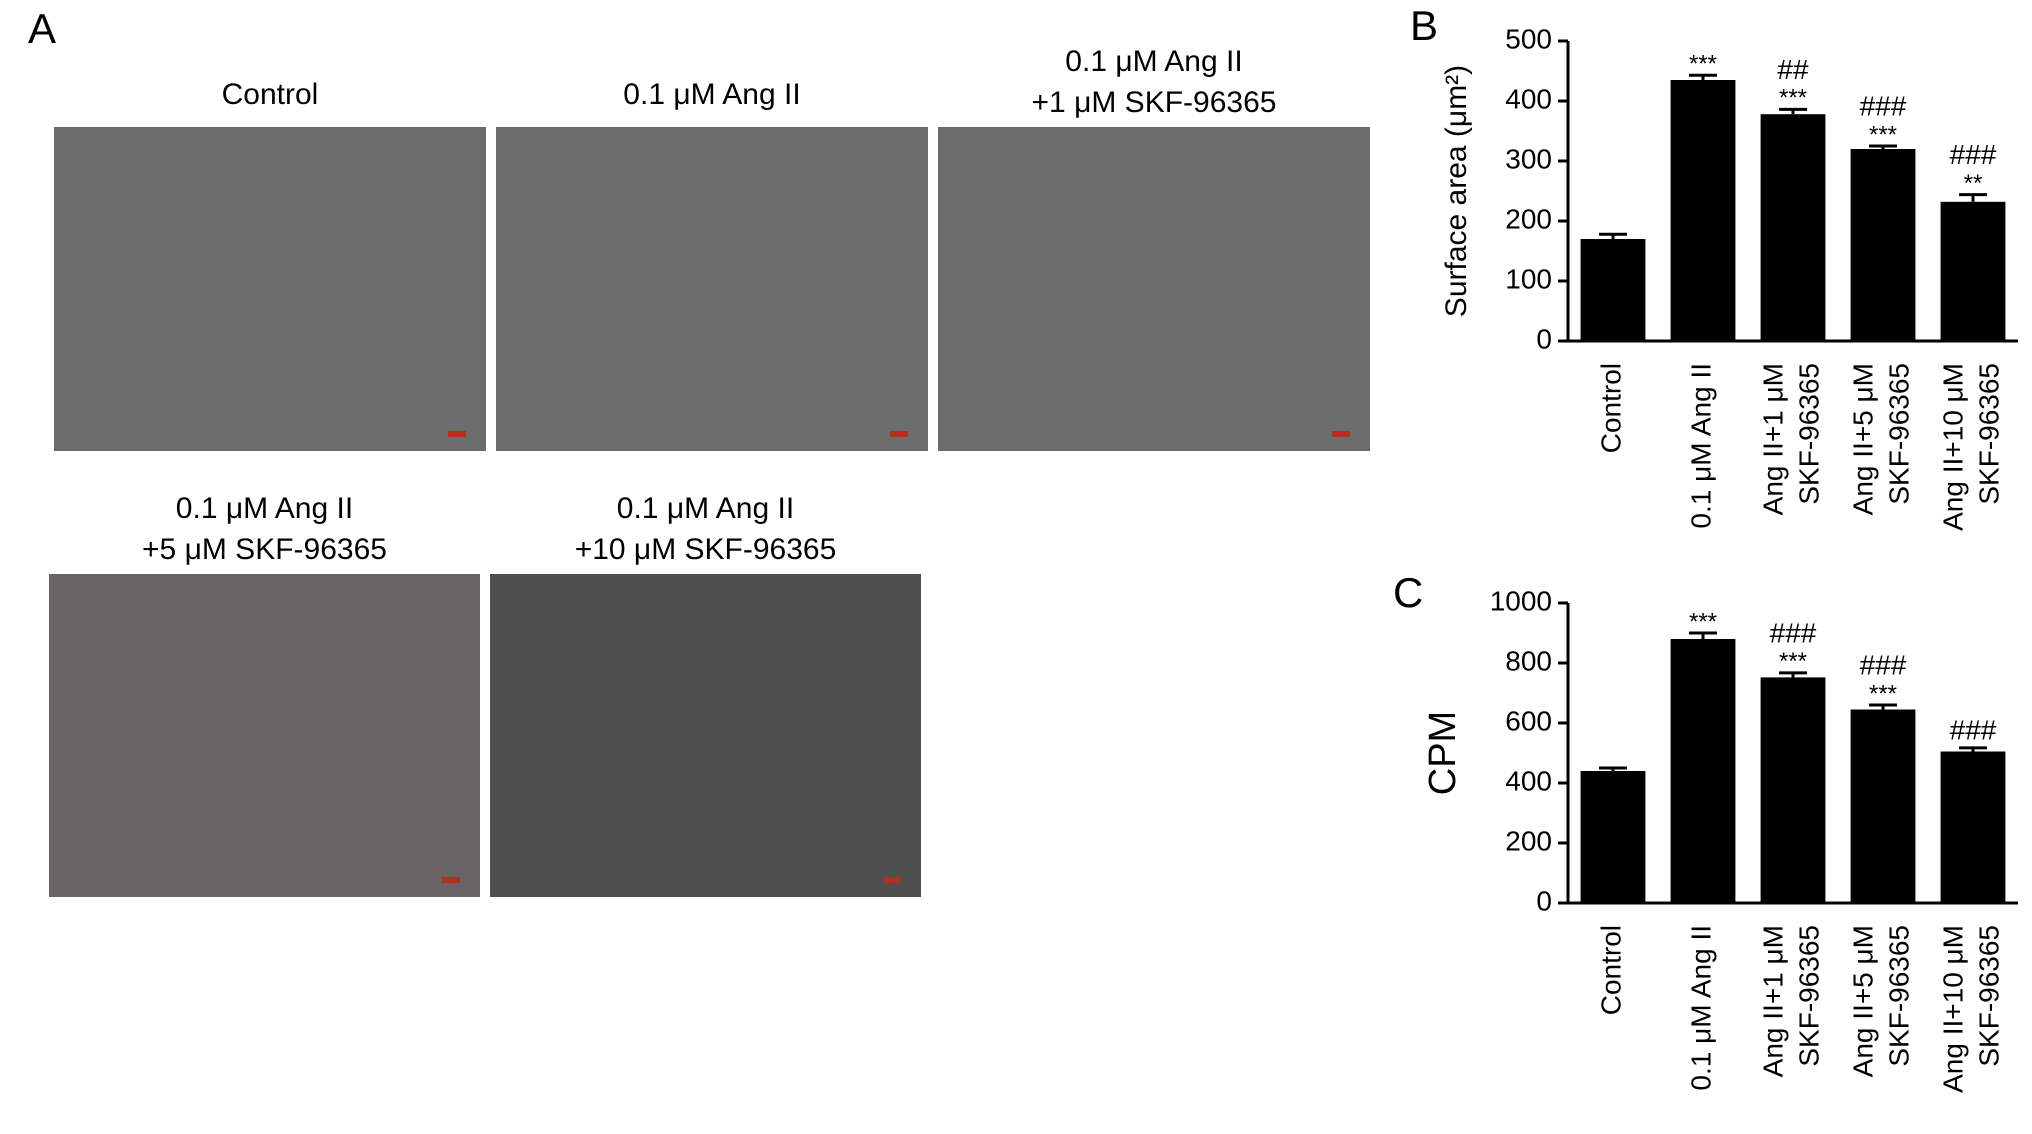 Image resolution: width=2032 pixels, height=1134 pixels. Describe the element at coordinates (42, 28) in the screenshot. I see `panel-label: A` at that location.